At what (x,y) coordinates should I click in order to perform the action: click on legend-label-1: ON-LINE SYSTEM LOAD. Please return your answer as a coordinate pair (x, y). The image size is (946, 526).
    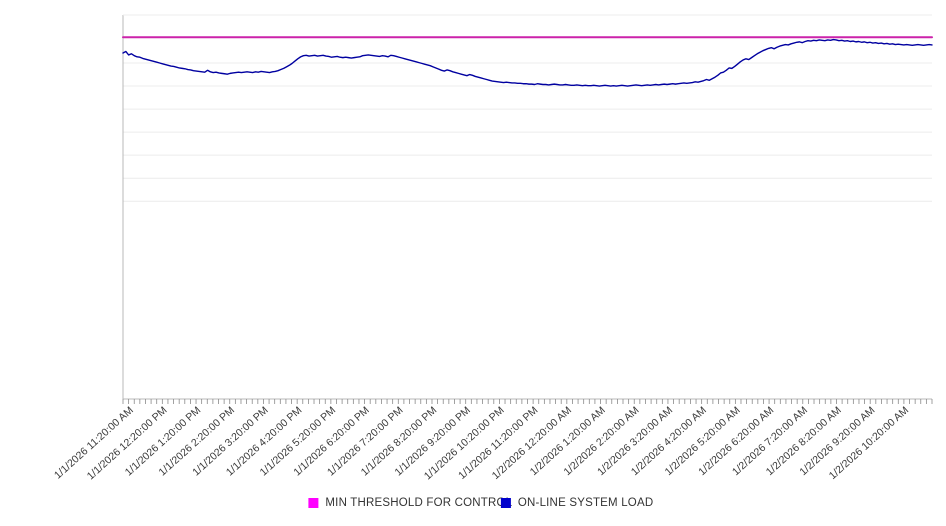
    Looking at the image, I should click on (585, 503).